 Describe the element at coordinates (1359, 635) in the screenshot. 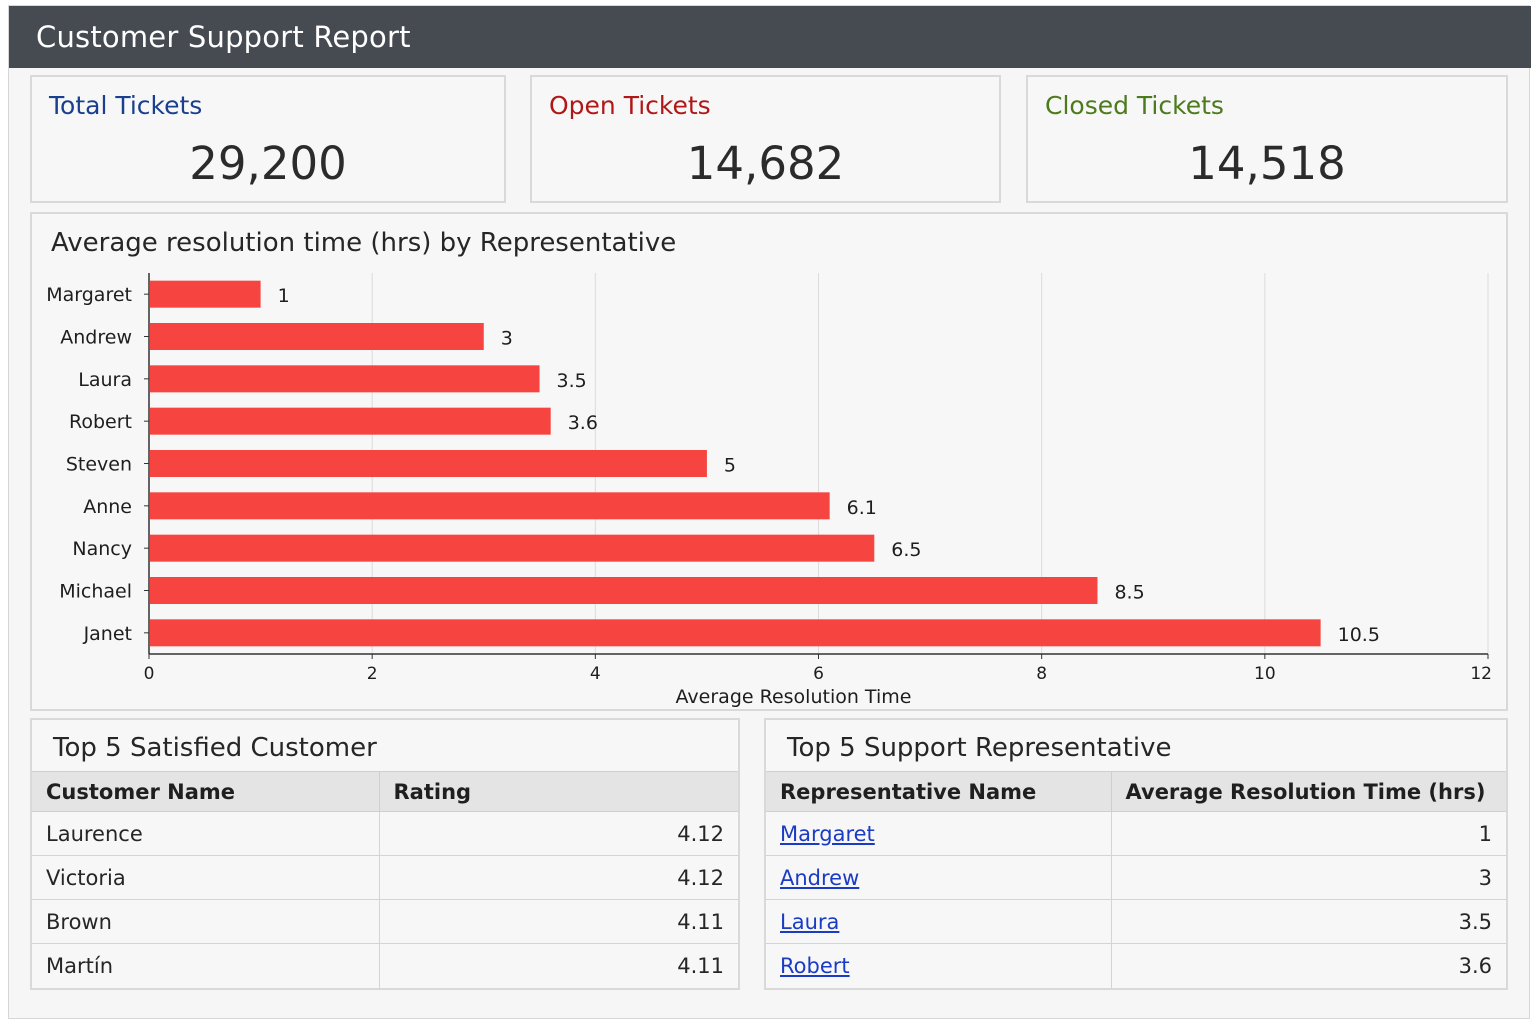

I see `bar-data-label: 10.5` at that location.